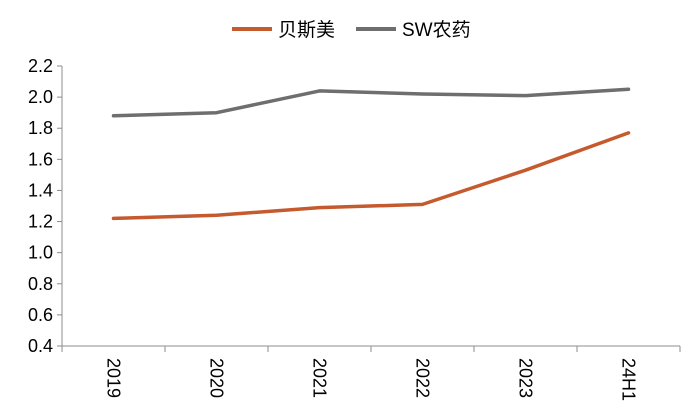 The width and height of the screenshot is (700, 420). What do you see at coordinates (629, 379) in the screenshot?
I see `x-tick-label: 24H1` at bounding box center [629, 379].